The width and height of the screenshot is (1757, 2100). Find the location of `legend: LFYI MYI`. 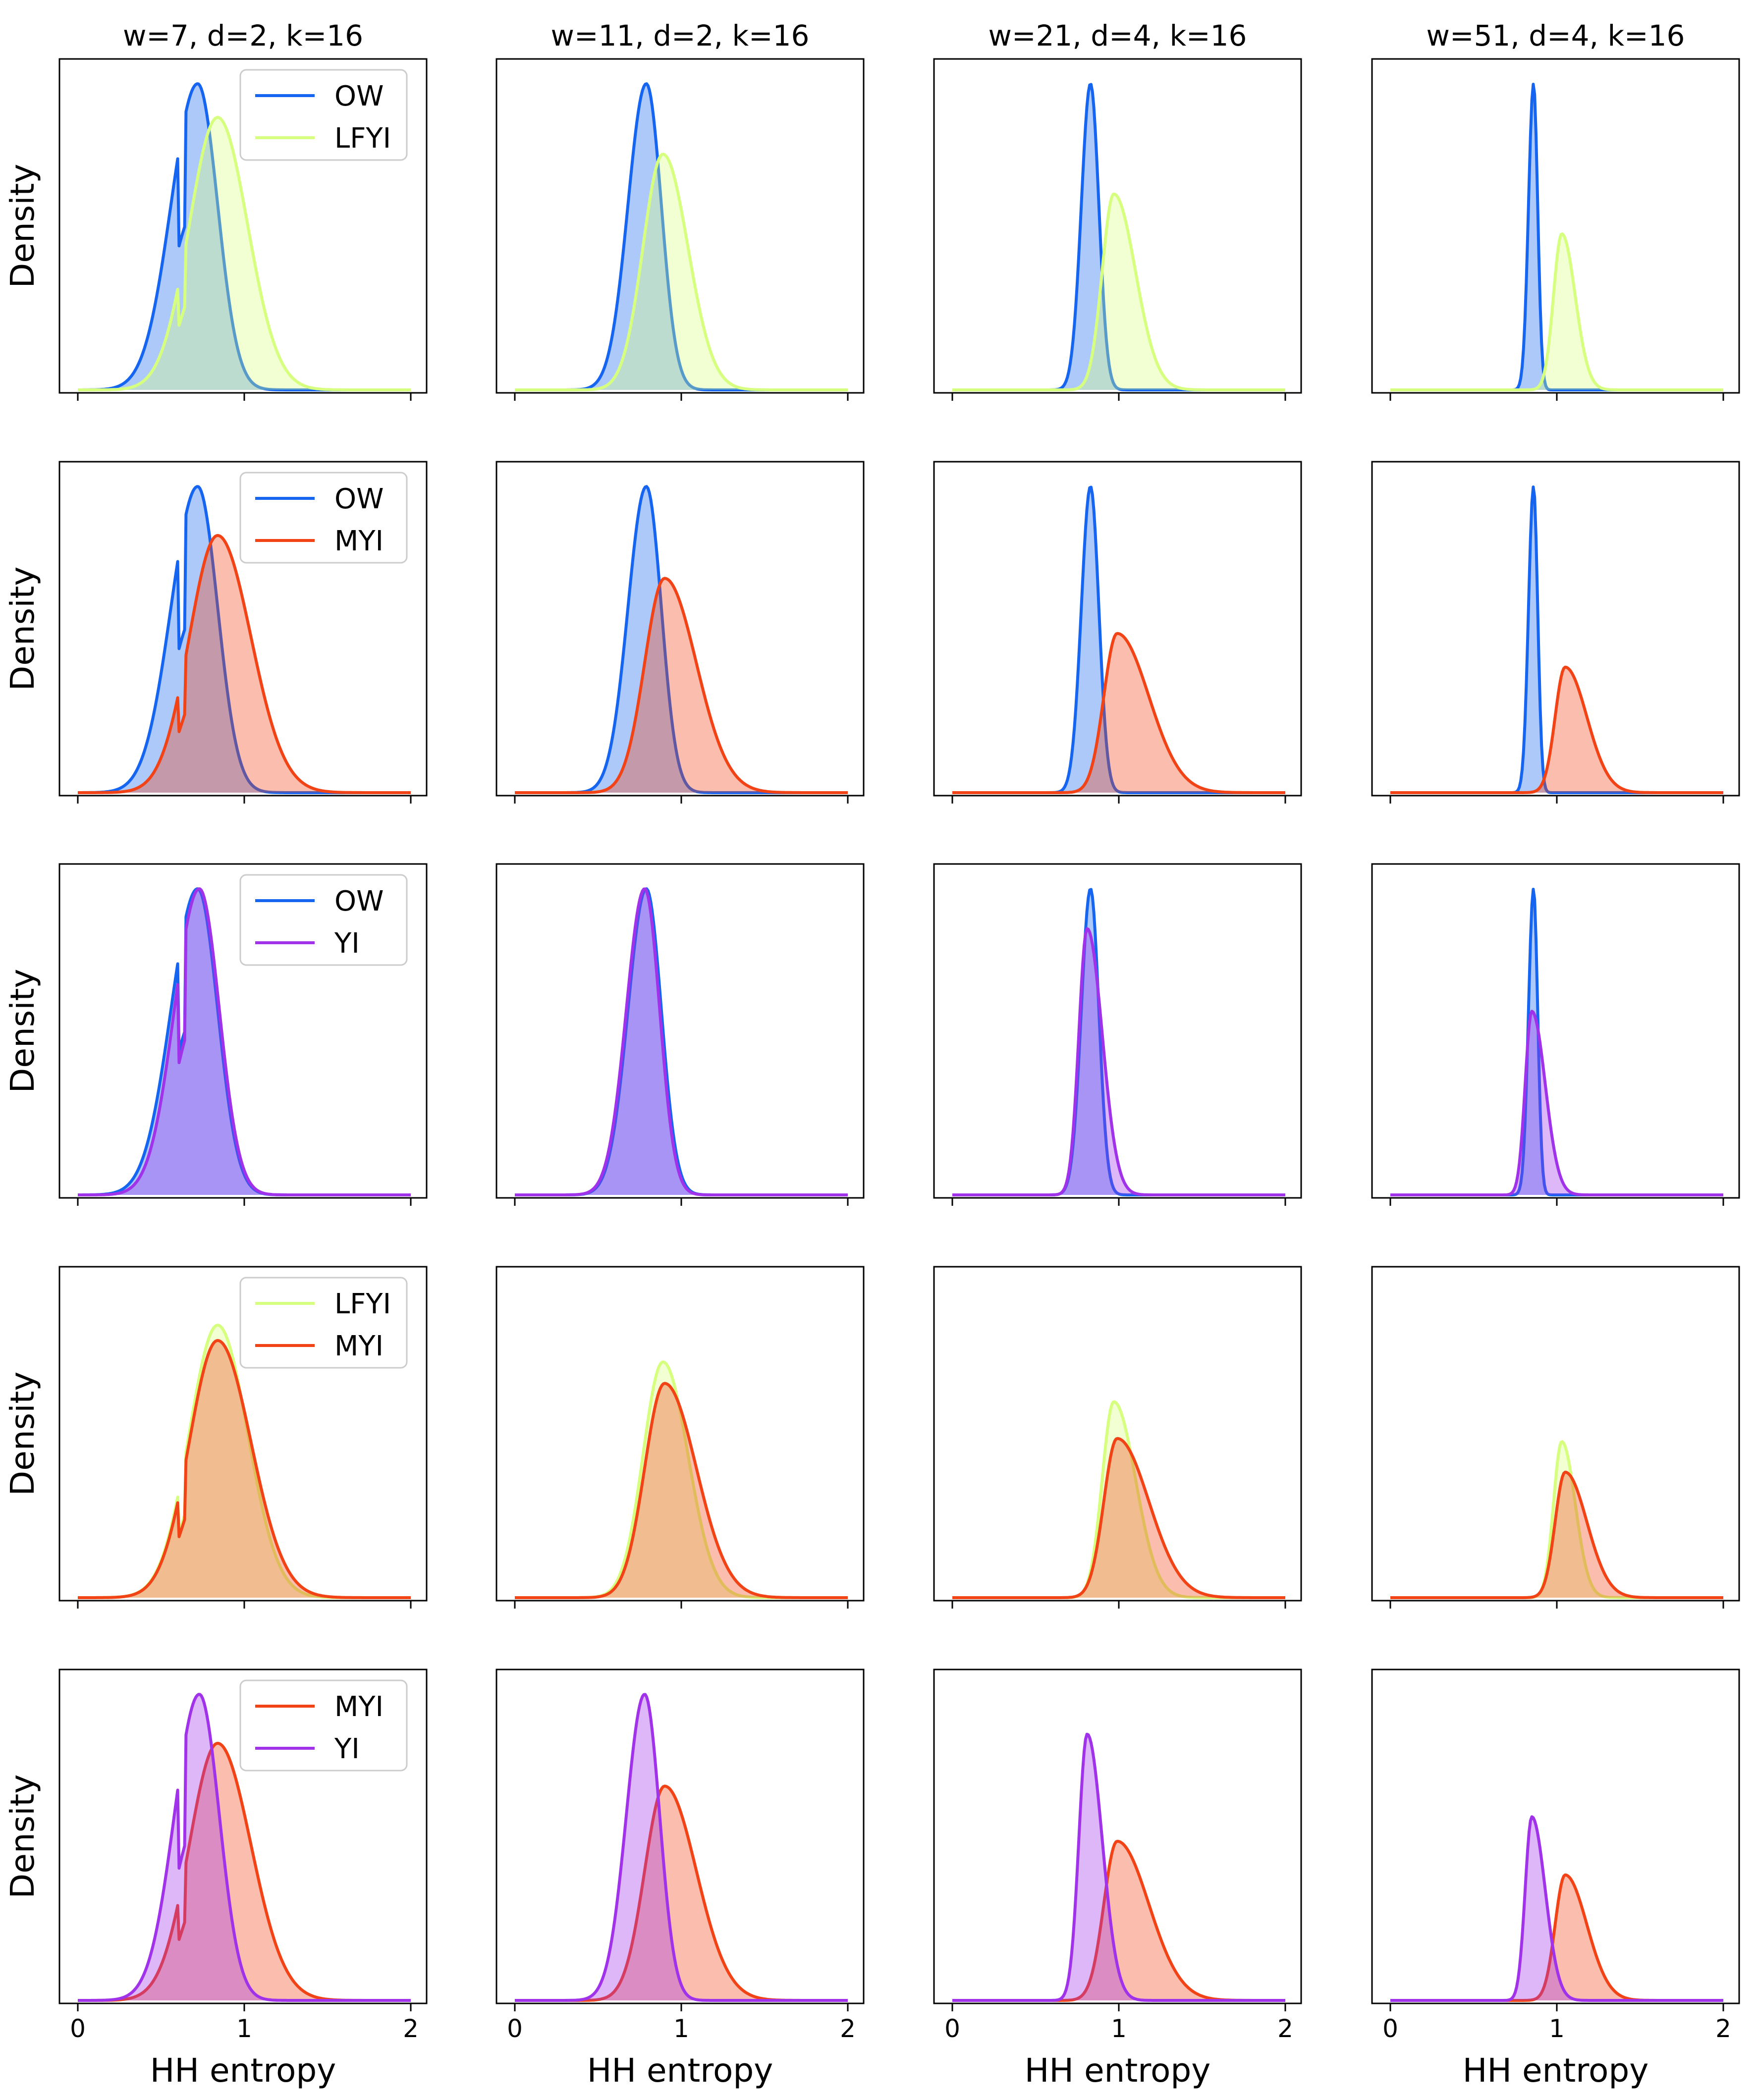

legend: LFYI MYI is located at coordinates (324, 1323).